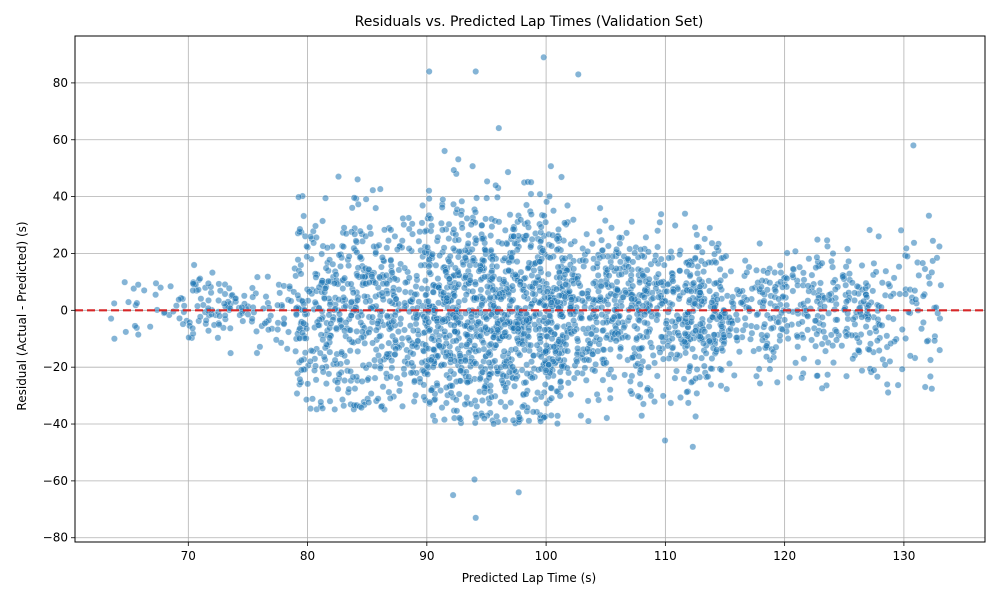  I want to click on y-tick-label: 20, so click(60, 253).